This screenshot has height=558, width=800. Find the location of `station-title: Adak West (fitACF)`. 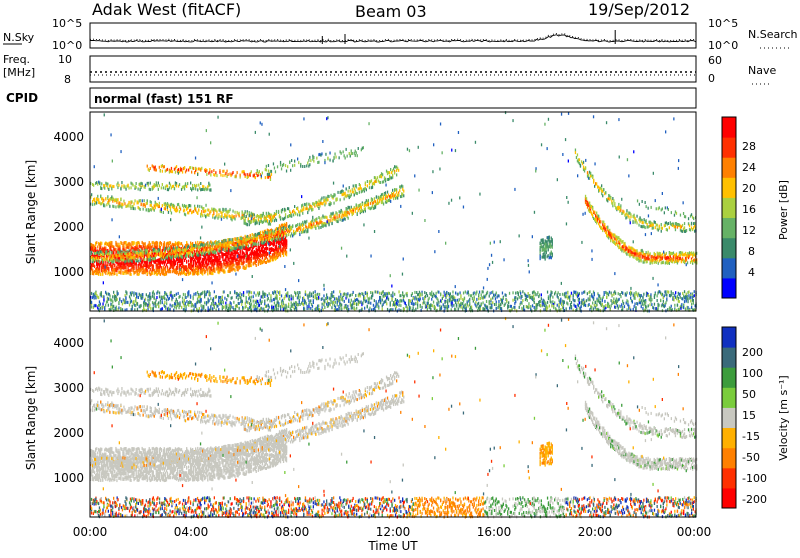

station-title: Adak West (fitACF) is located at coordinates (166, 9).